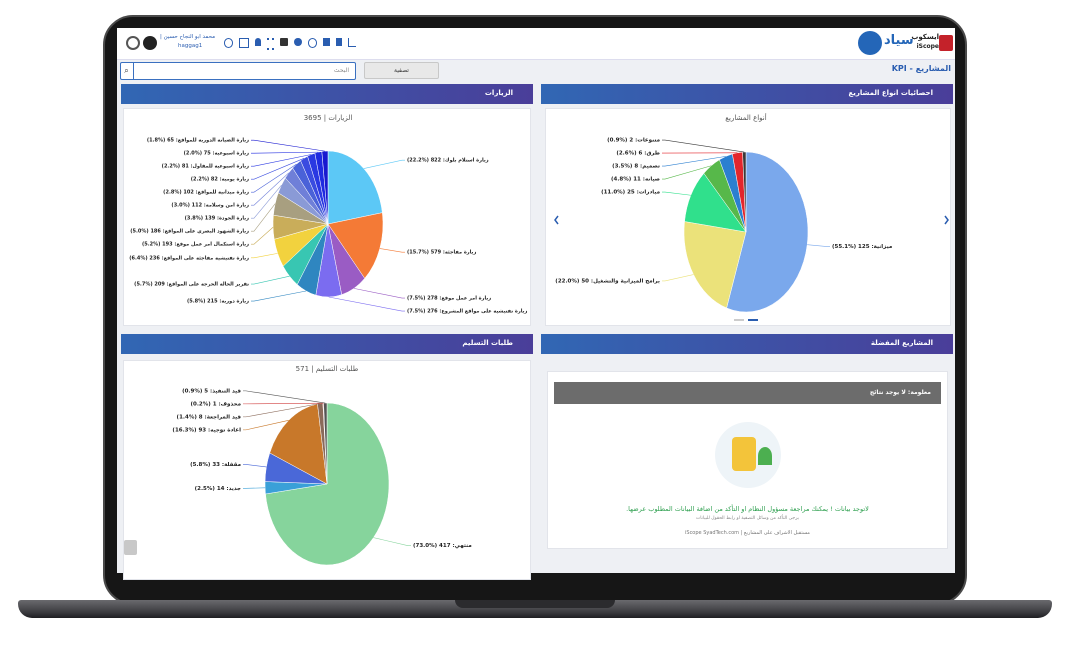  Describe the element at coordinates (198, 141) in the screenshot. I see `data-label: زيارة الصيانة الدورية للمواقع: 65 (%1.8)` at that location.